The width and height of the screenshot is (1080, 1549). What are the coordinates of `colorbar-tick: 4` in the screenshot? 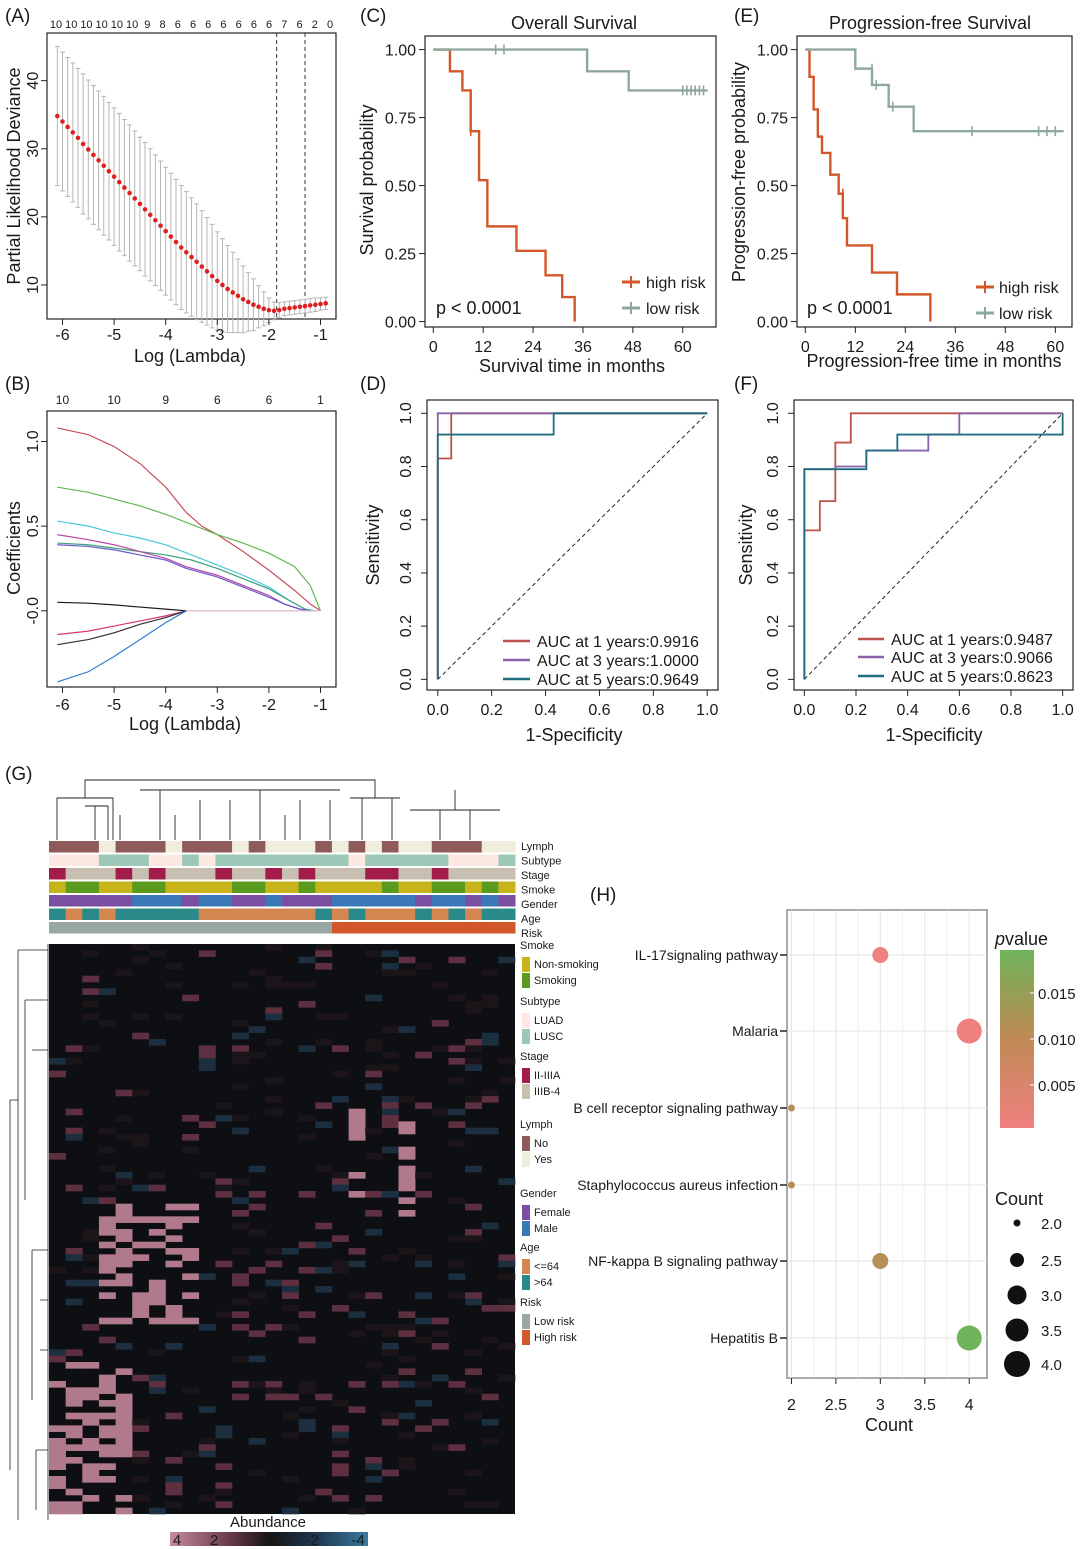 It's located at (177, 1540).